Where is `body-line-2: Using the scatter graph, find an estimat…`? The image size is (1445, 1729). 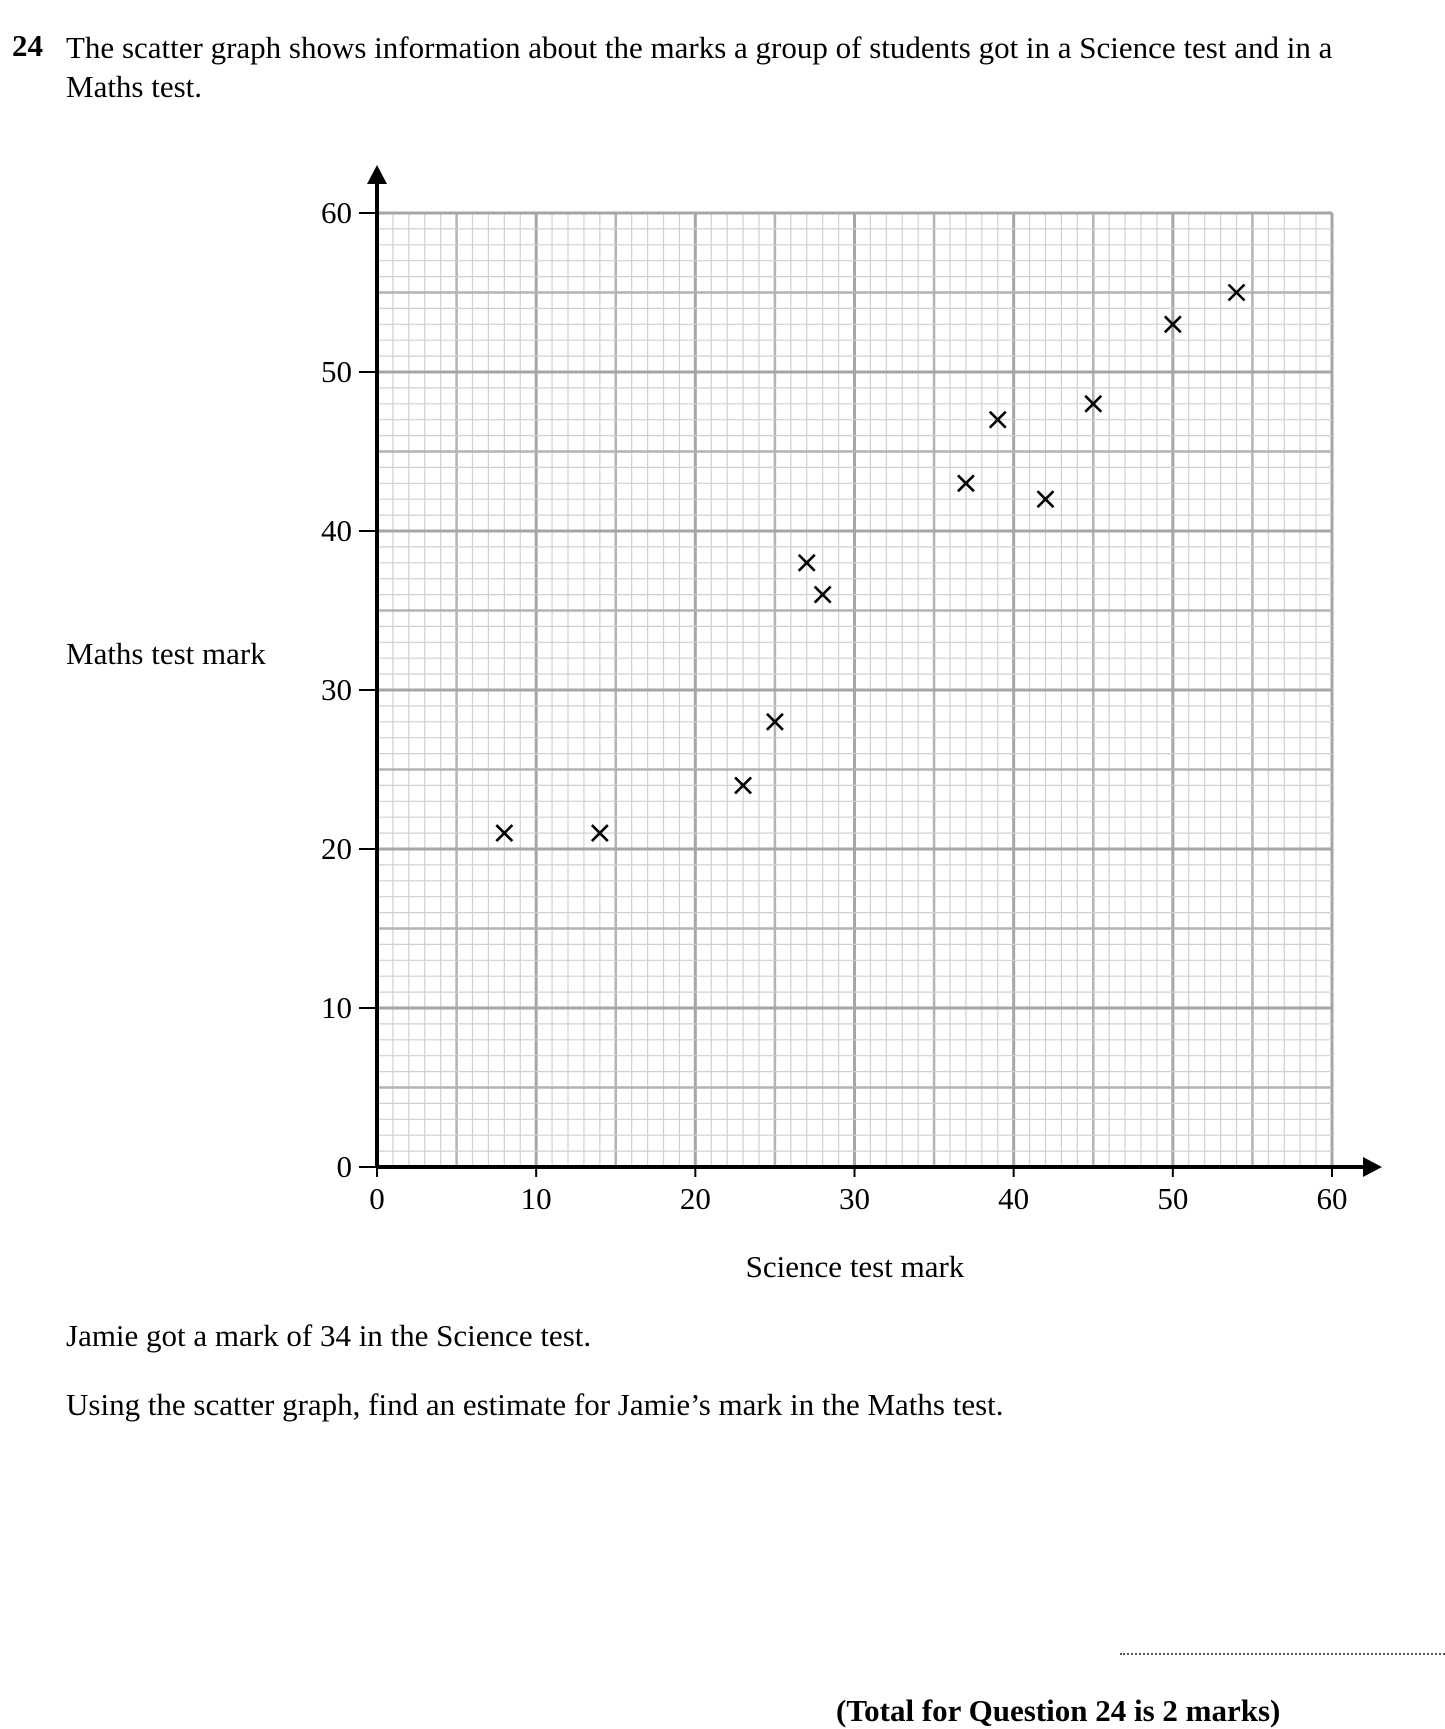
body-line-2: Using the scatter graph, find an estimat… is located at coordinates (535, 1404).